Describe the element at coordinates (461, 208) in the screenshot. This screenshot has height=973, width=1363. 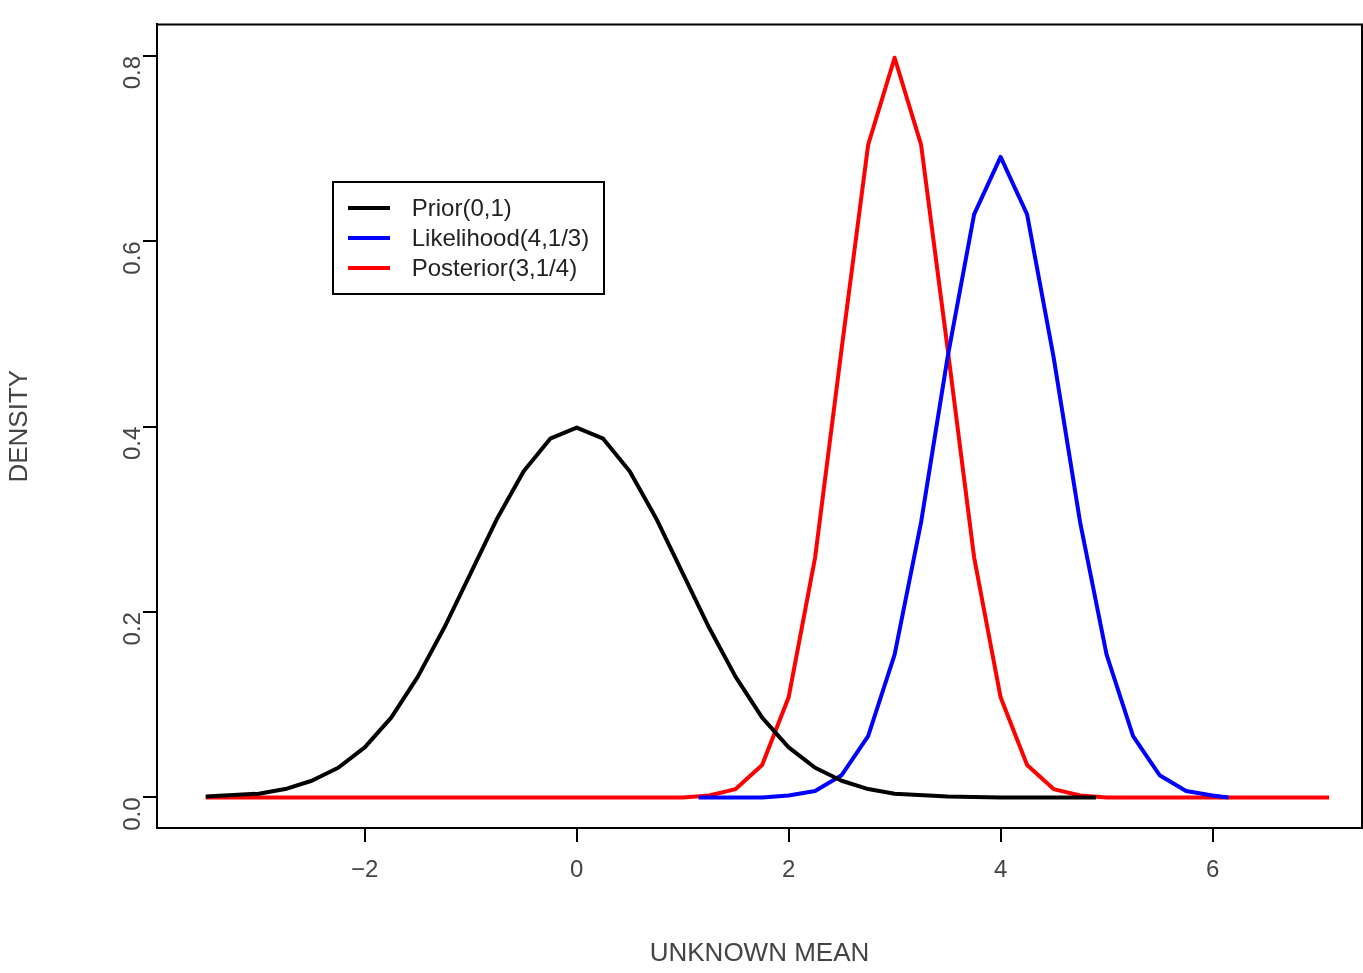
I see `legend-label: Prior(0,1)` at that location.